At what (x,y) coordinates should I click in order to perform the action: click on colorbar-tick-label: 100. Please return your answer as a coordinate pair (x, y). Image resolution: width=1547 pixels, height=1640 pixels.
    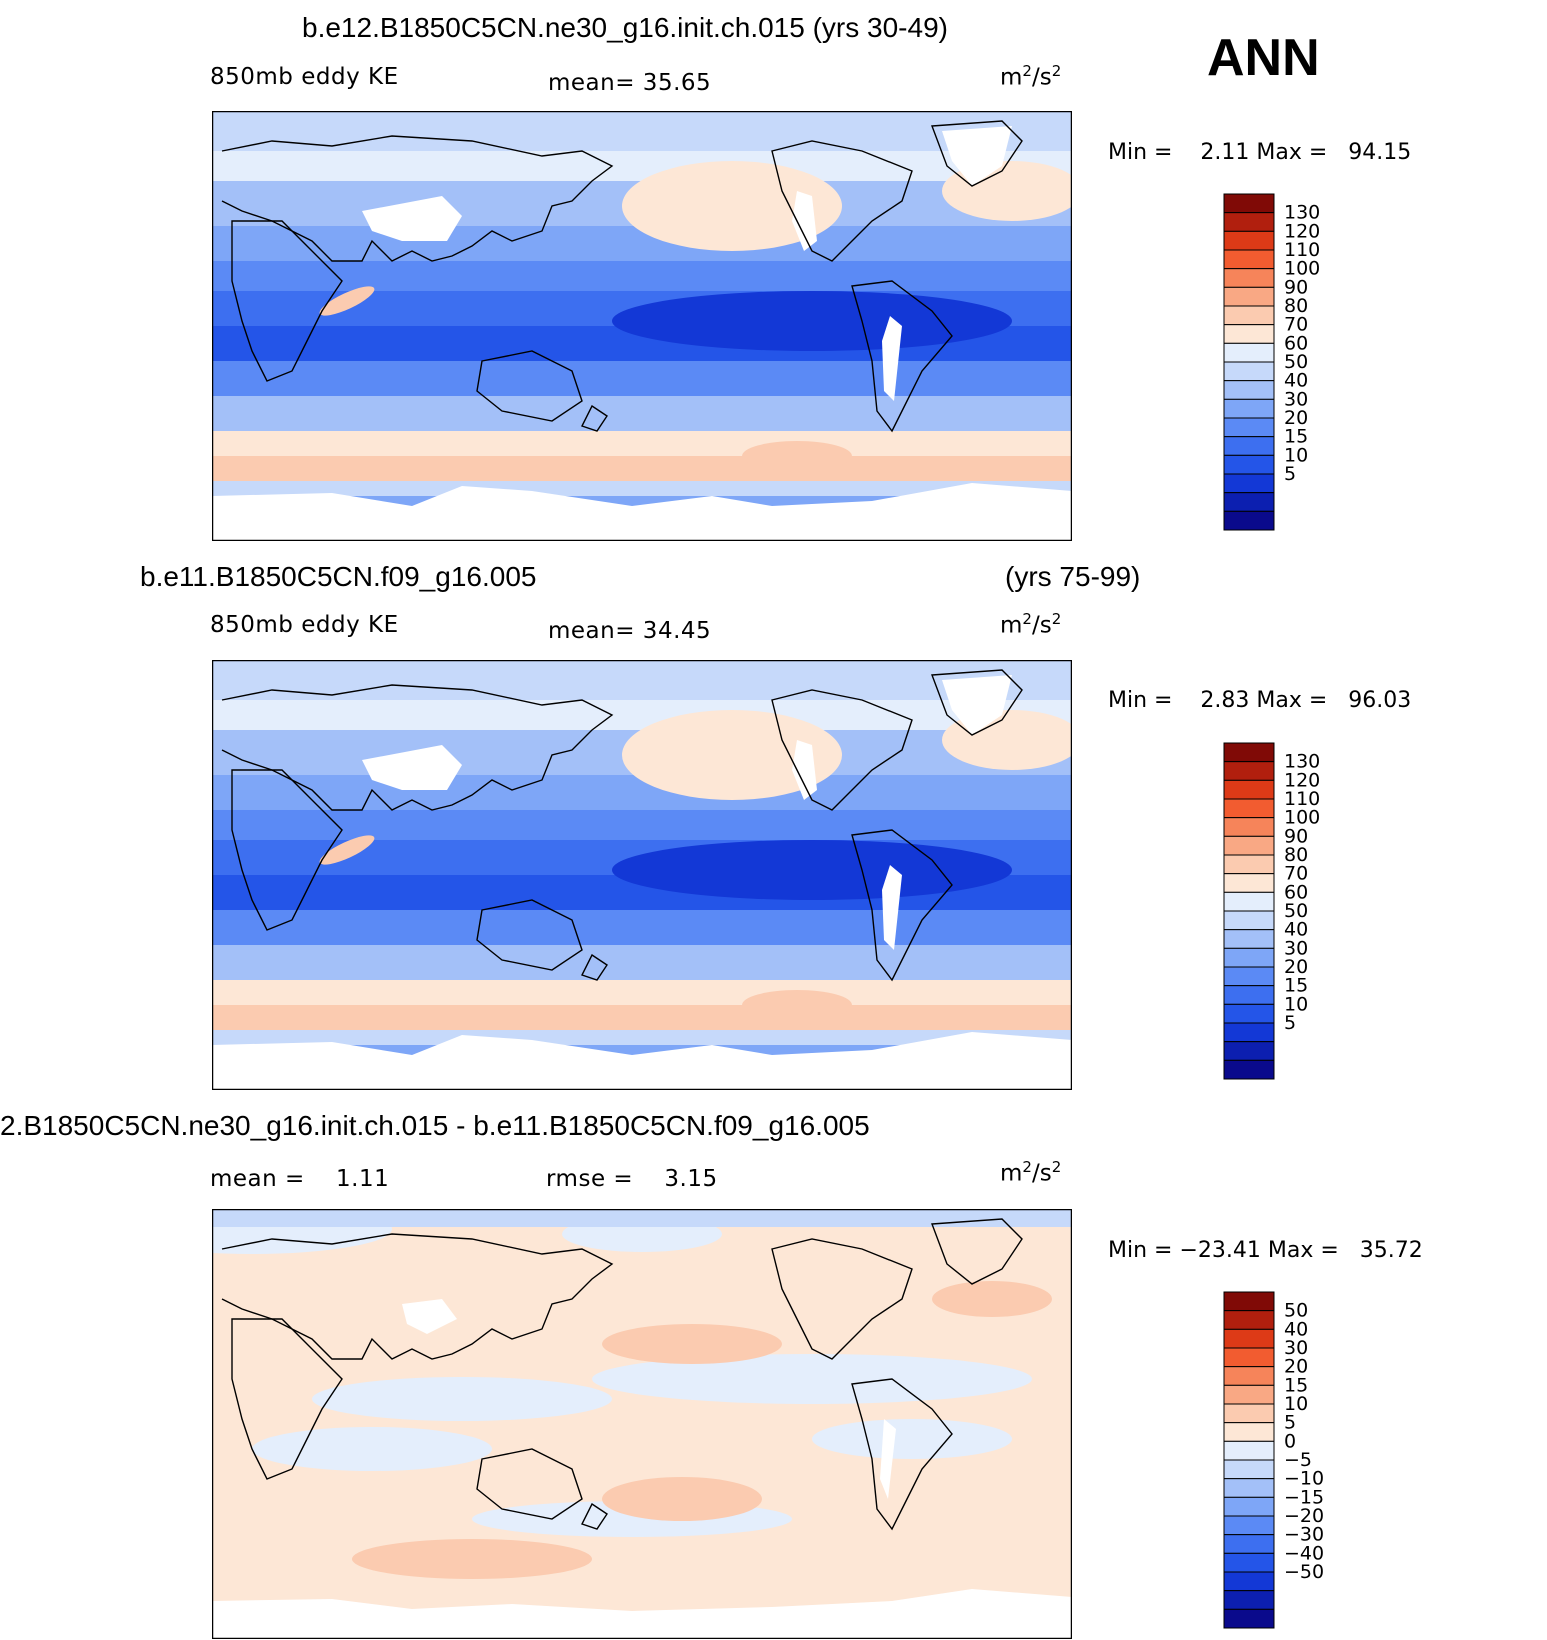
    Looking at the image, I should click on (1302, 818).